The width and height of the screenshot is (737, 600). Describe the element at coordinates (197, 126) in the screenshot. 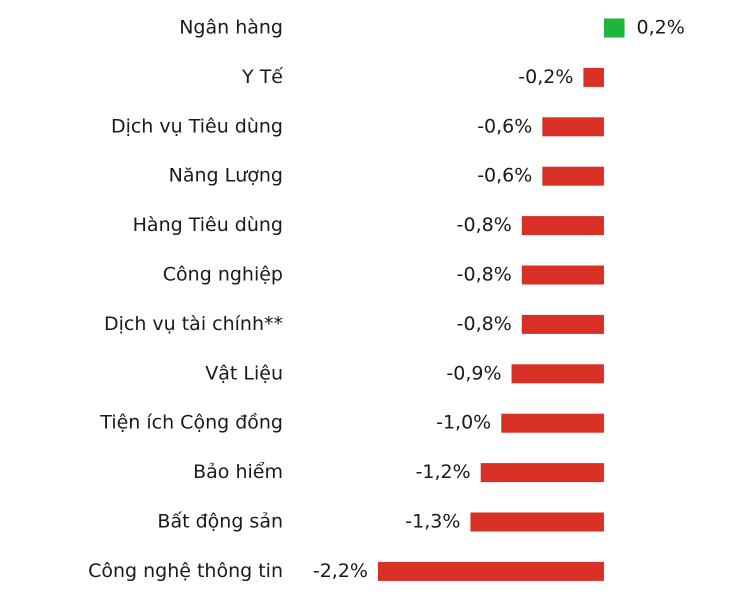

I see `category-label: Dịch vụ Tiêu dùng` at that location.